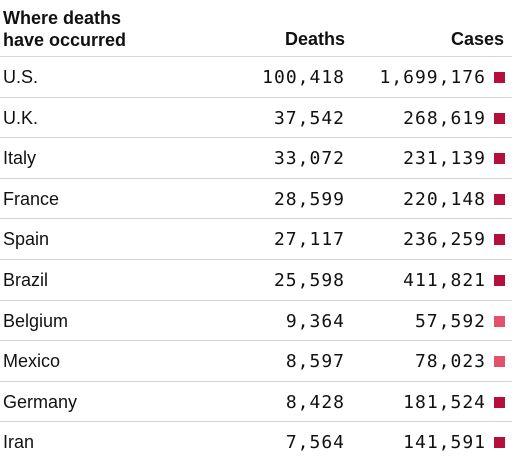  I want to click on country-name: France, so click(31, 198).